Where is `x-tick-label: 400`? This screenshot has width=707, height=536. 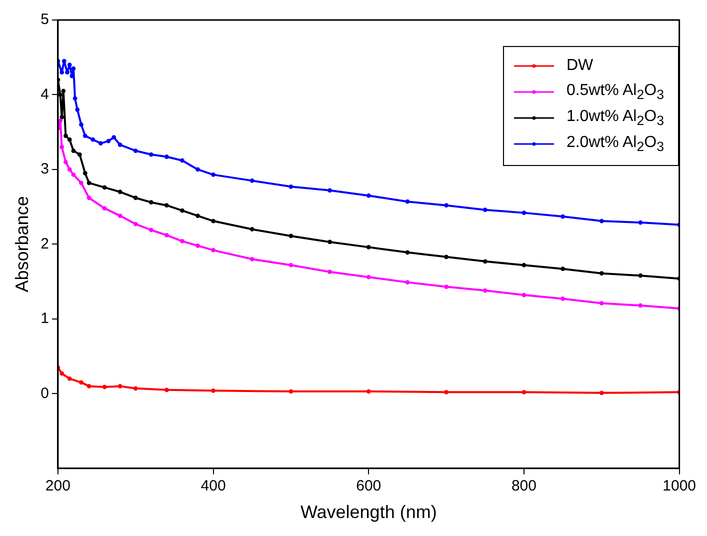 x-tick-label: 400 is located at coordinates (213, 486).